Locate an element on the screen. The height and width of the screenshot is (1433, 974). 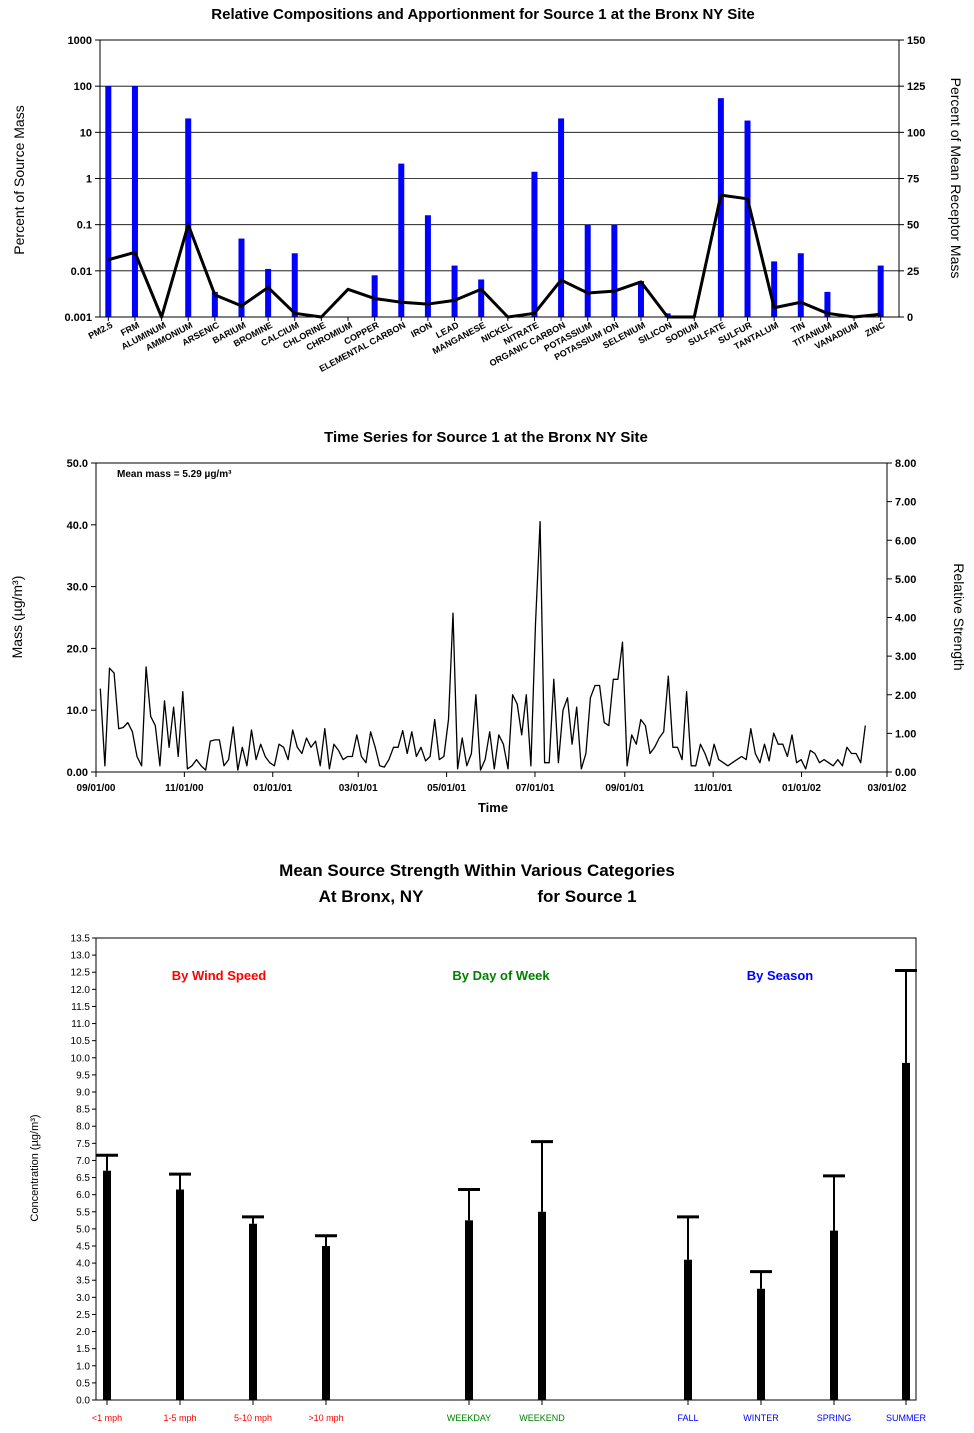
chart3-ytick-label: 12.5 is located at coordinates (81, 973).